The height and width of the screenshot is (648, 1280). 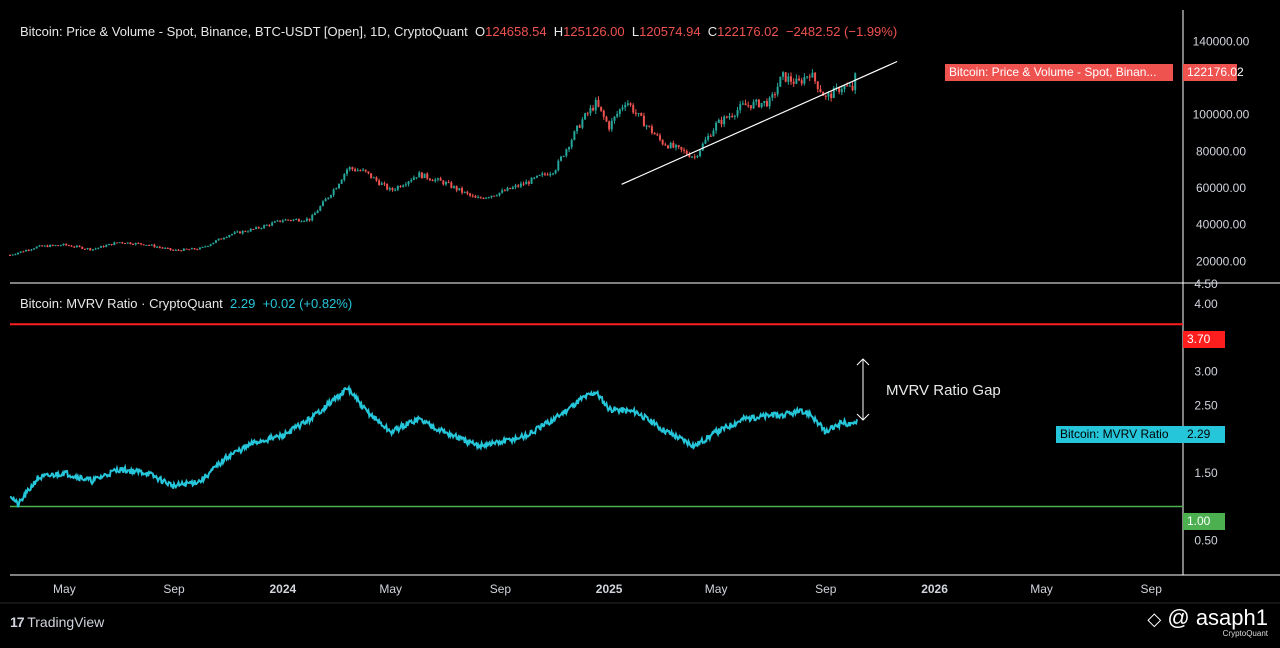 What do you see at coordinates (57, 622) in the screenshot?
I see `tradingview-logo: 17 TradingView` at bounding box center [57, 622].